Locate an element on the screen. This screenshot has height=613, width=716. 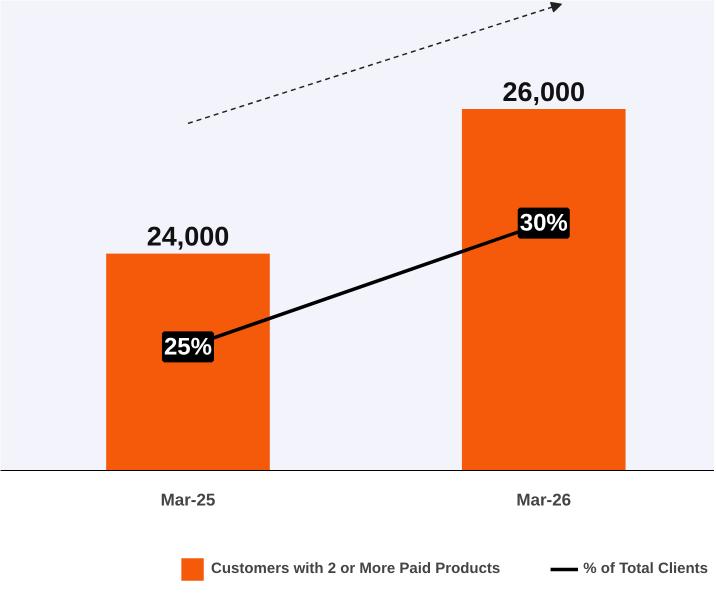
legend-label: Customers with 2 or More Paid Products is located at coordinates (355, 568).